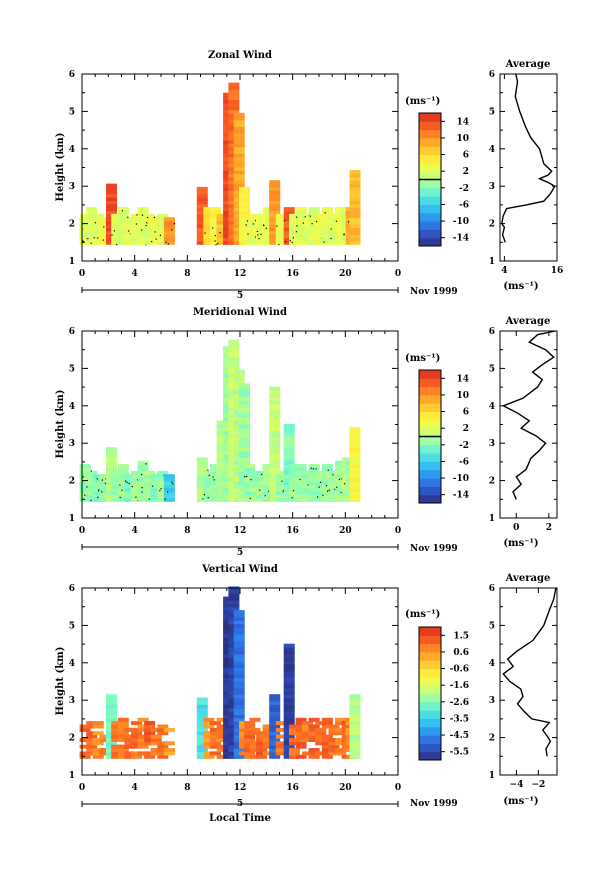 The image size is (615, 873). Describe the element at coordinates (82, 531) in the screenshot. I see `x-tick-label: 0` at that location.